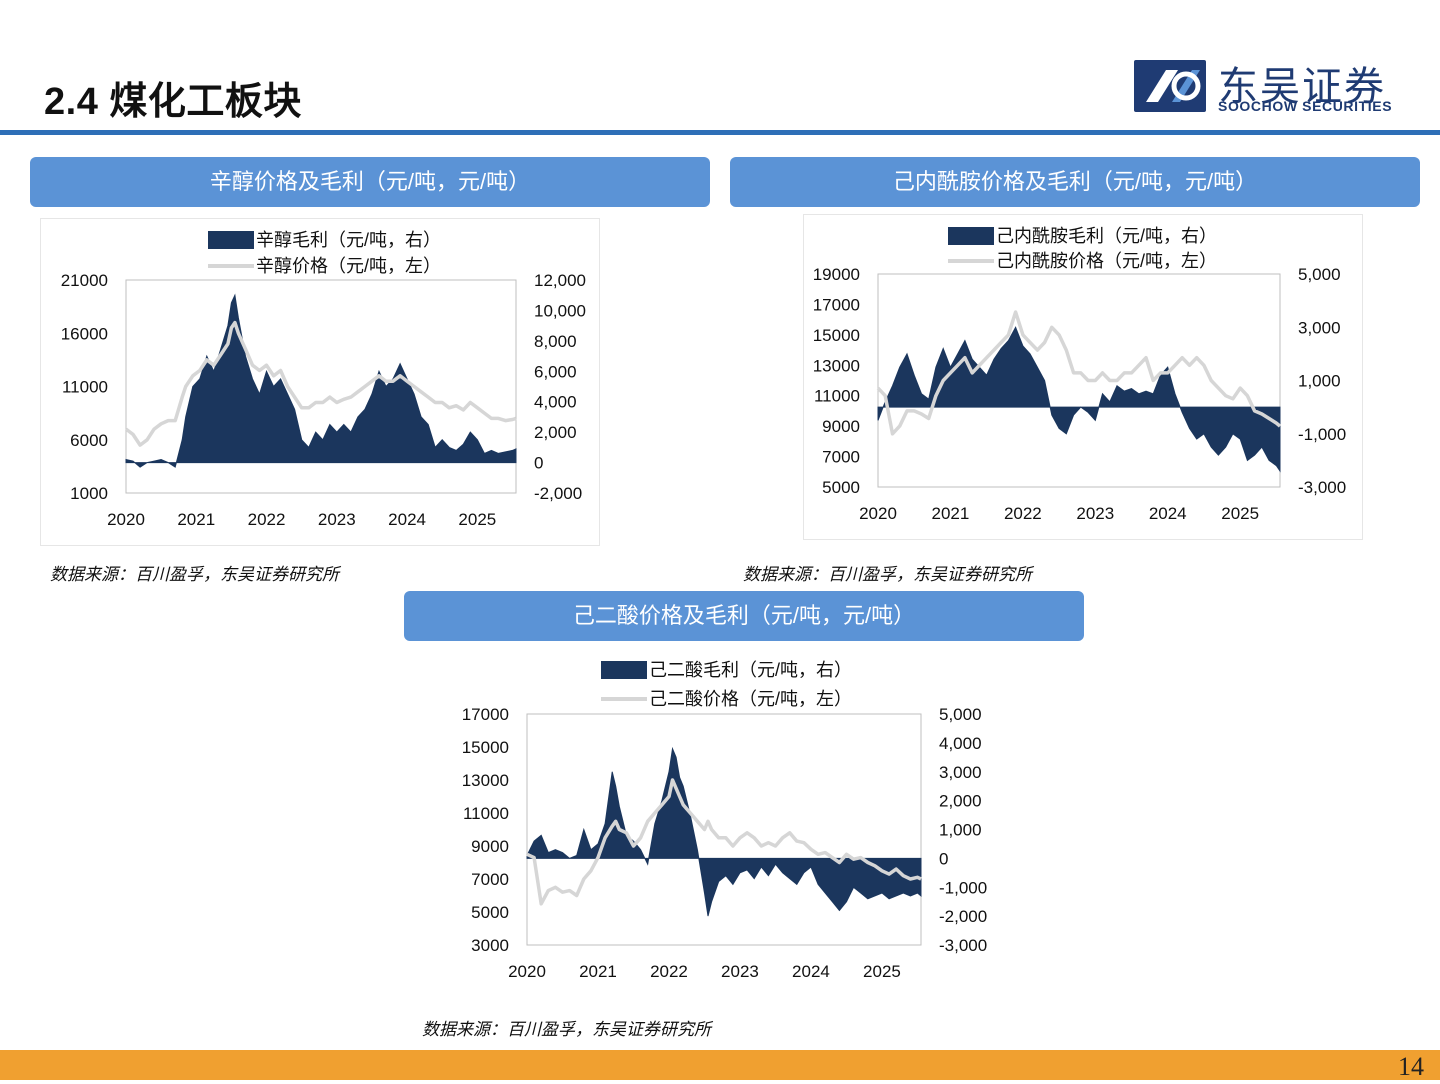 The image size is (1440, 1084). Describe the element at coordinates (560, 280) in the screenshot. I see `y-right-tick-label: 12,000` at that location.